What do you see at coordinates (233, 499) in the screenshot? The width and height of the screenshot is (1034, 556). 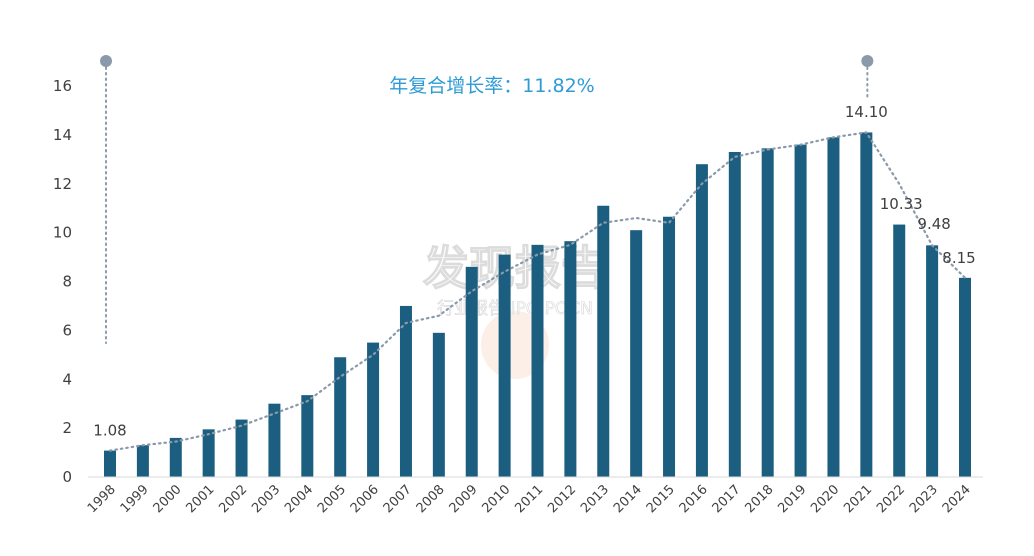 I see `x-tick-label: 2002` at bounding box center [233, 499].